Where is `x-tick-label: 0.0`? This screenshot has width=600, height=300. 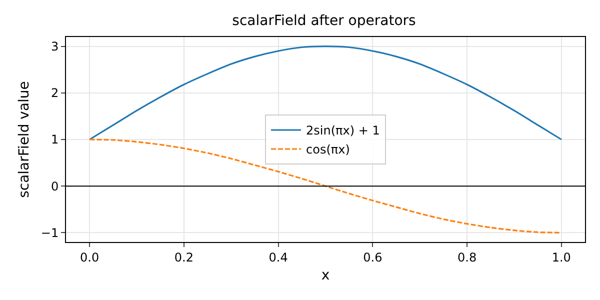 x-tick-label: 0.0 is located at coordinates (90, 257).